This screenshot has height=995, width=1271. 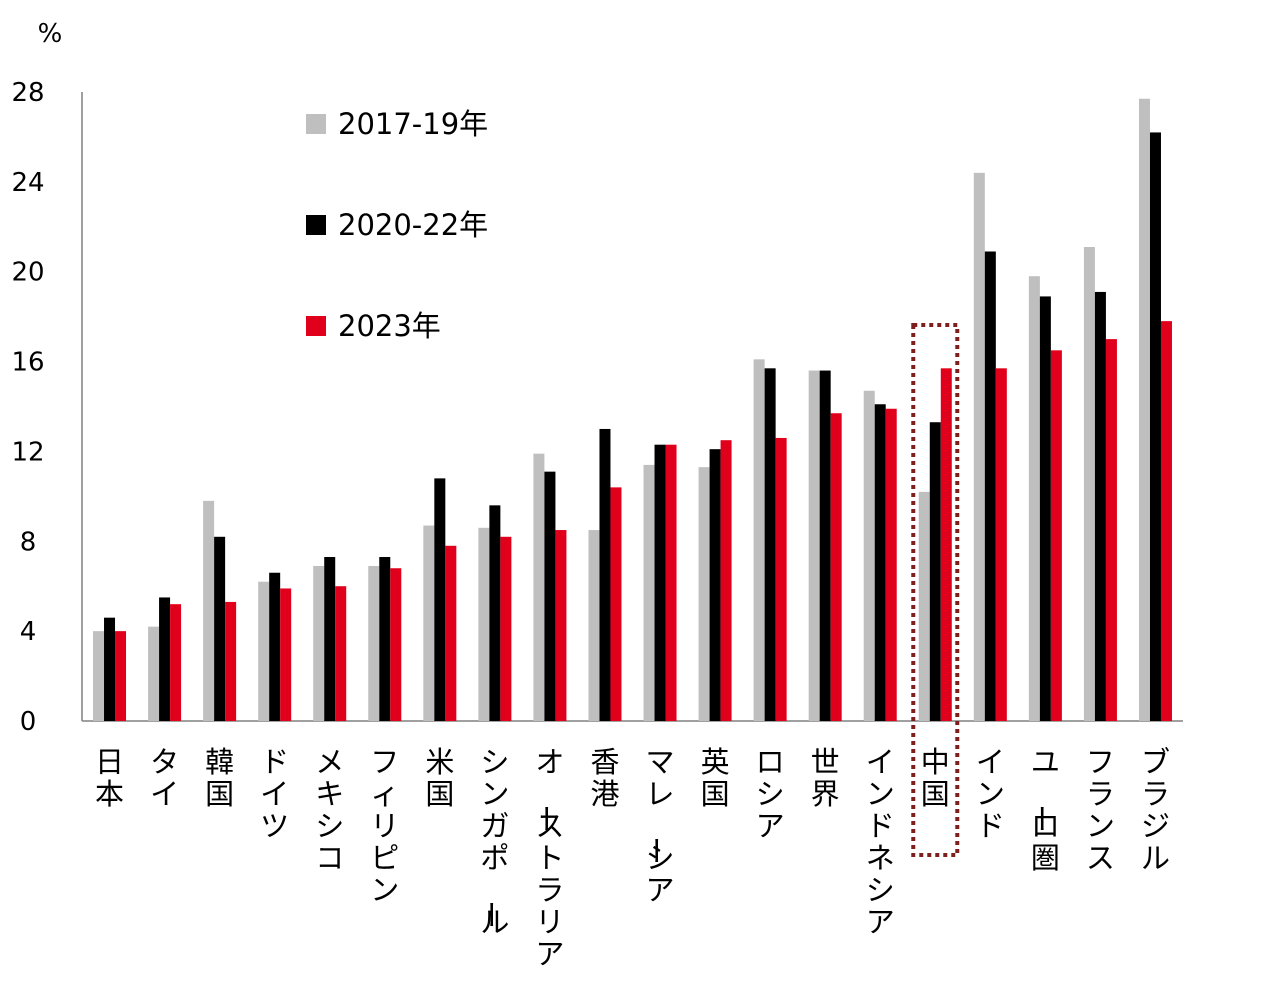 I want to click on y-tick-label: 4, so click(x=28, y=632).